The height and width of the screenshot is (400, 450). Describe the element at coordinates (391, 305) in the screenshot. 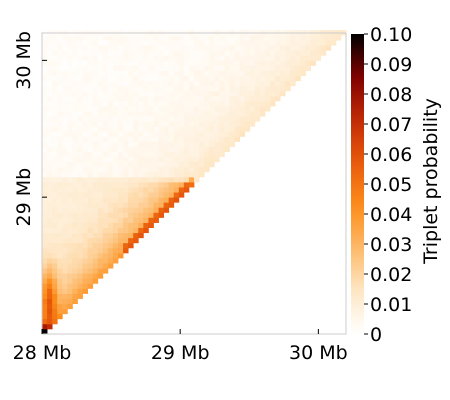

I see `colorbar-tick-label: 0.01` at that location.